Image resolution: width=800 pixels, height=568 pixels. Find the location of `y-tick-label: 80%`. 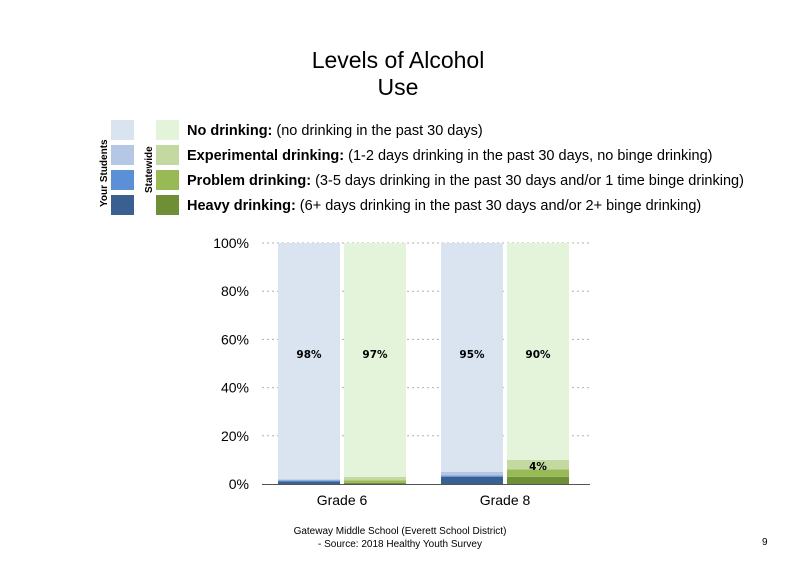

y-tick-label: 80% is located at coordinates (235, 291).